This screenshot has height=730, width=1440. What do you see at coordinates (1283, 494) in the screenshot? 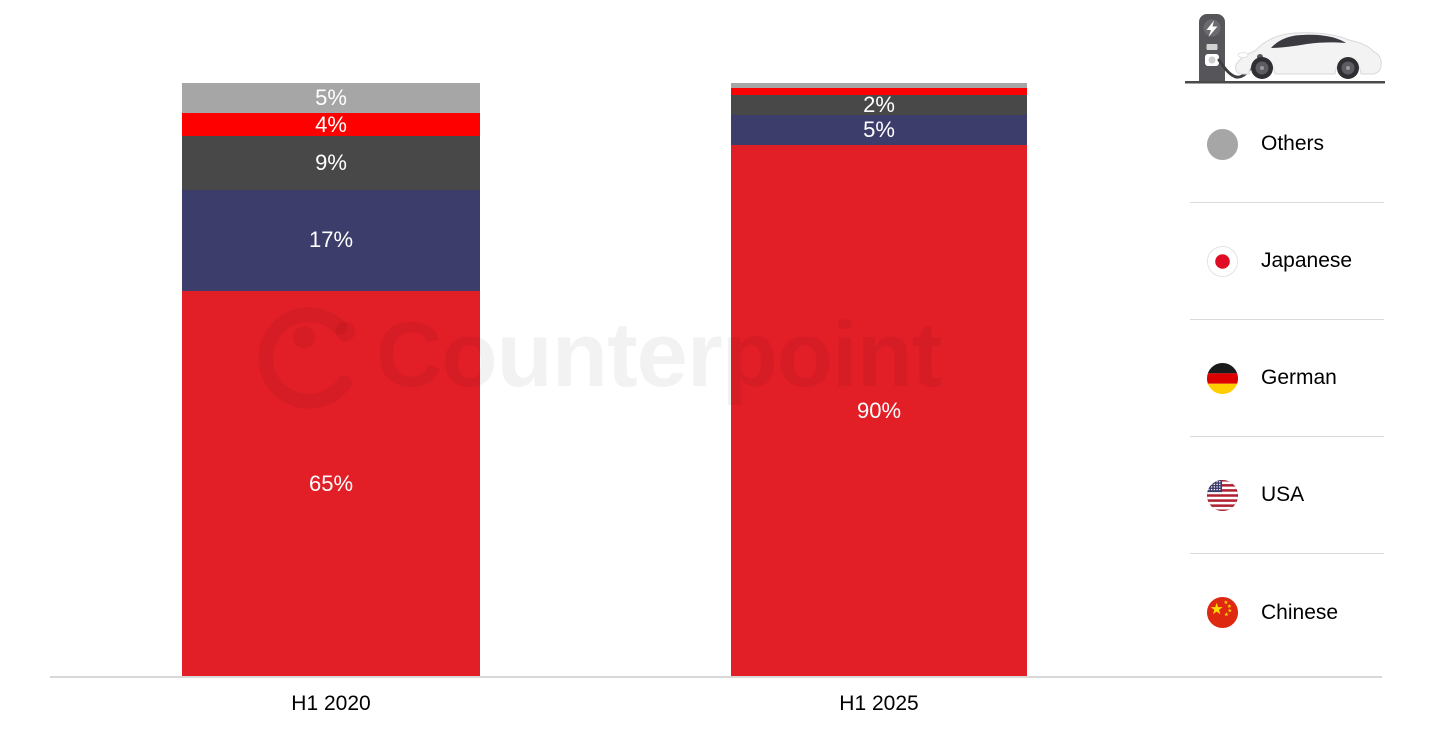
I see `legend-label-usa: USA` at bounding box center [1283, 494].